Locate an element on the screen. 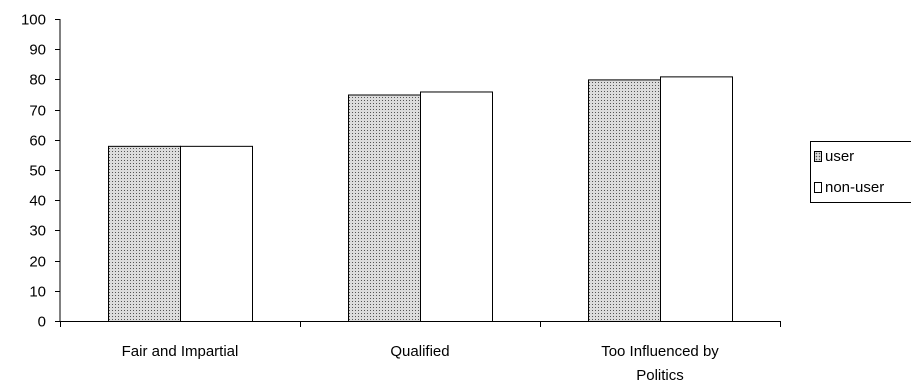 This screenshot has height=387, width=911. legend-label-user: user is located at coordinates (840, 156).